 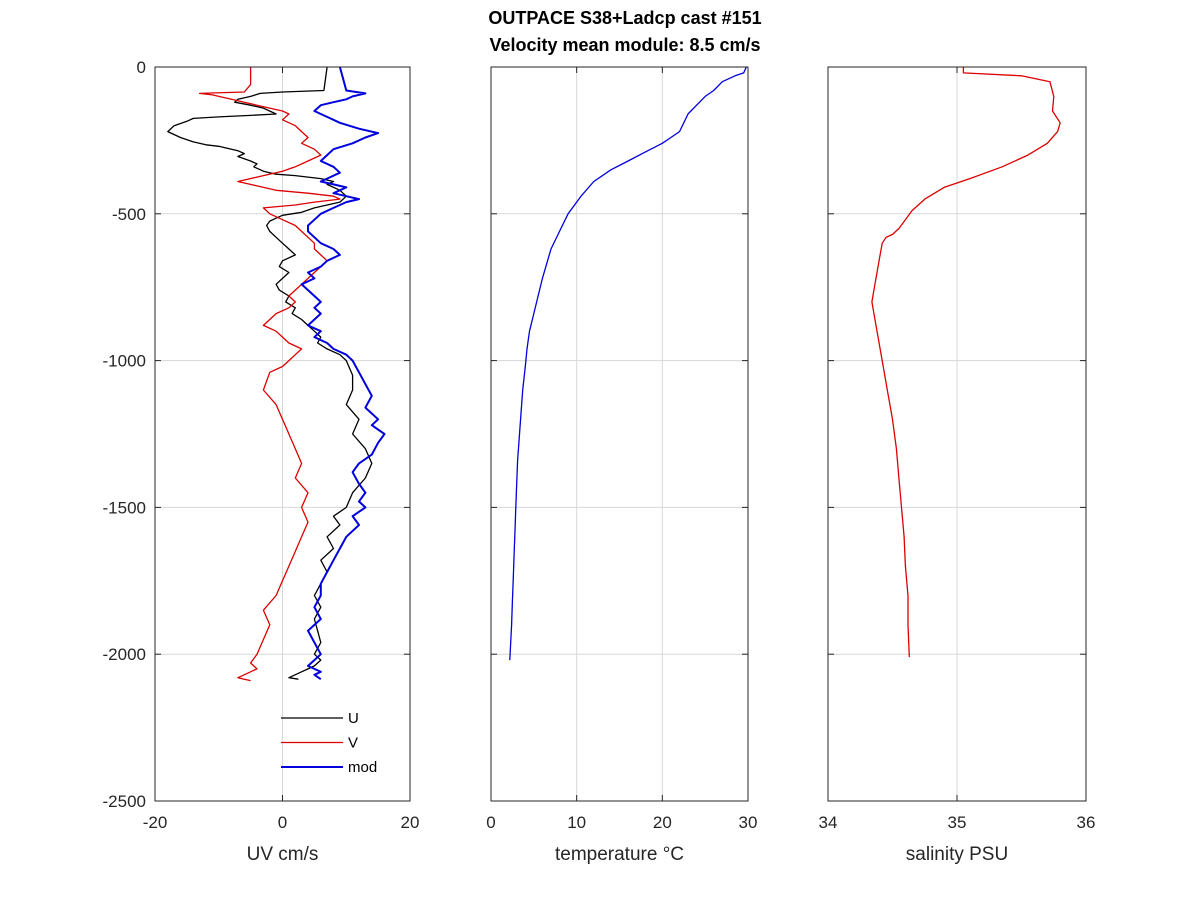 I want to click on velocity-x-axis-label: UV cm/s, so click(x=283, y=854).